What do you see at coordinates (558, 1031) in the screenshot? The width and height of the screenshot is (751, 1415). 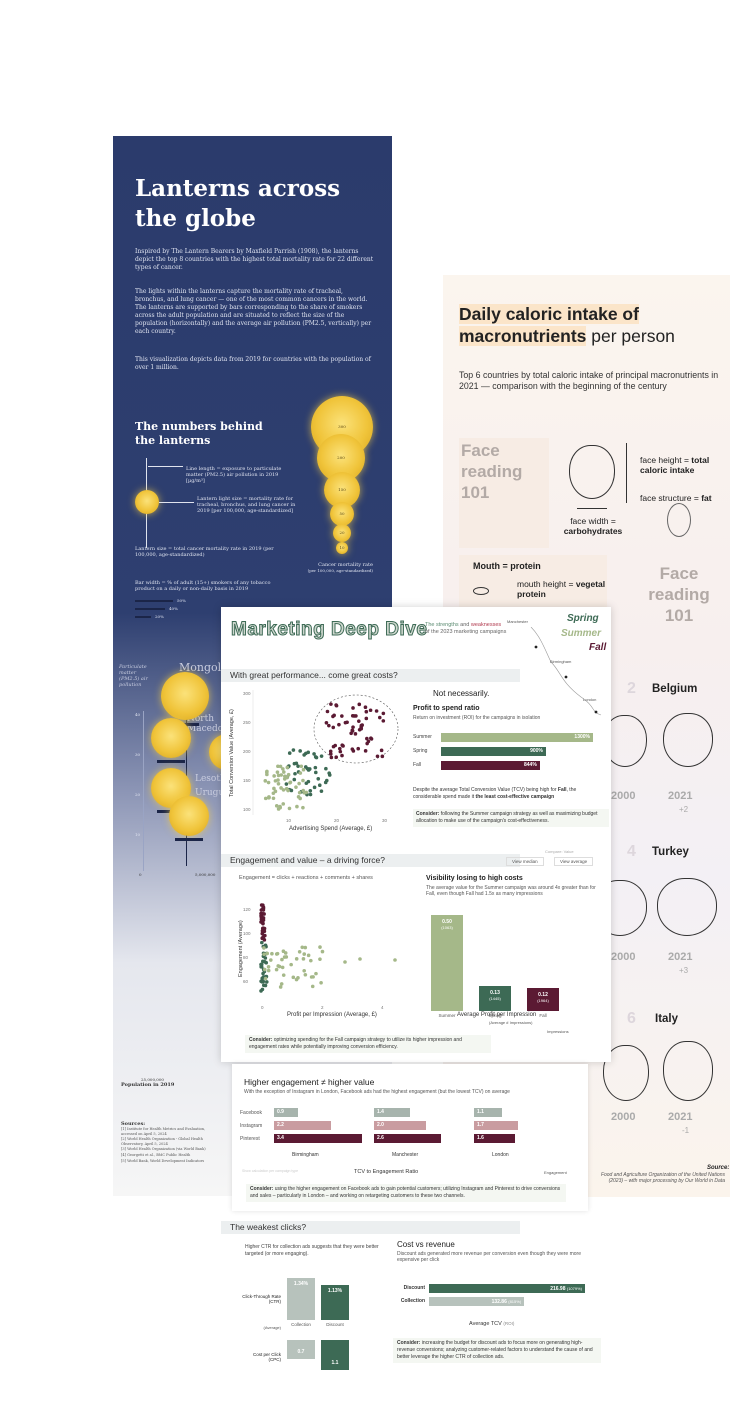 I see `impressions-label: Impressions` at bounding box center [558, 1031].